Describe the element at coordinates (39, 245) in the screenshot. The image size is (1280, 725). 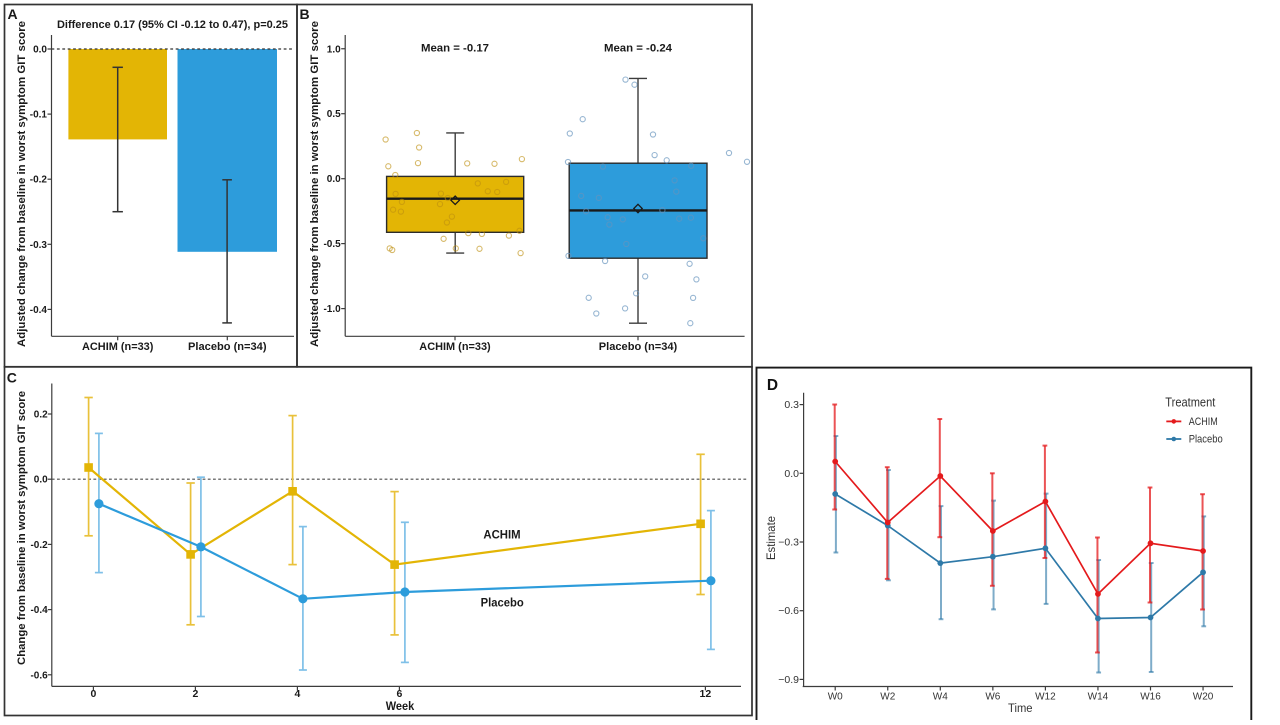
I see `svg-text: -0.3` at that location.